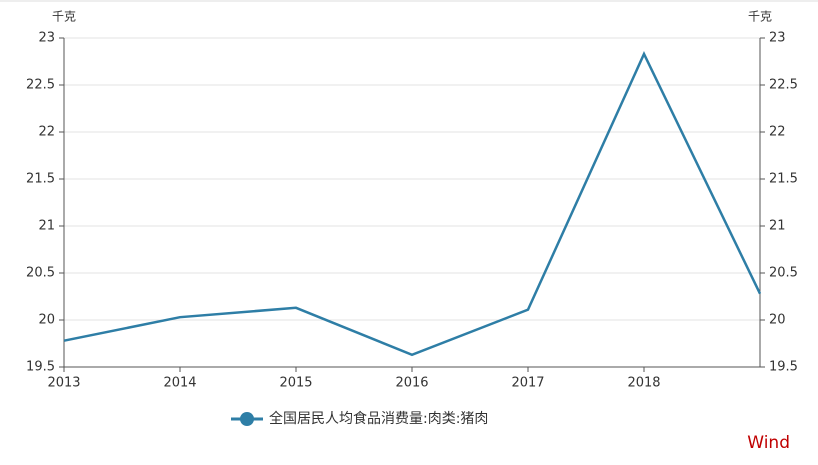  Describe the element at coordinates (46, 226) in the screenshot. I see `y-tick-label: 21` at that location.